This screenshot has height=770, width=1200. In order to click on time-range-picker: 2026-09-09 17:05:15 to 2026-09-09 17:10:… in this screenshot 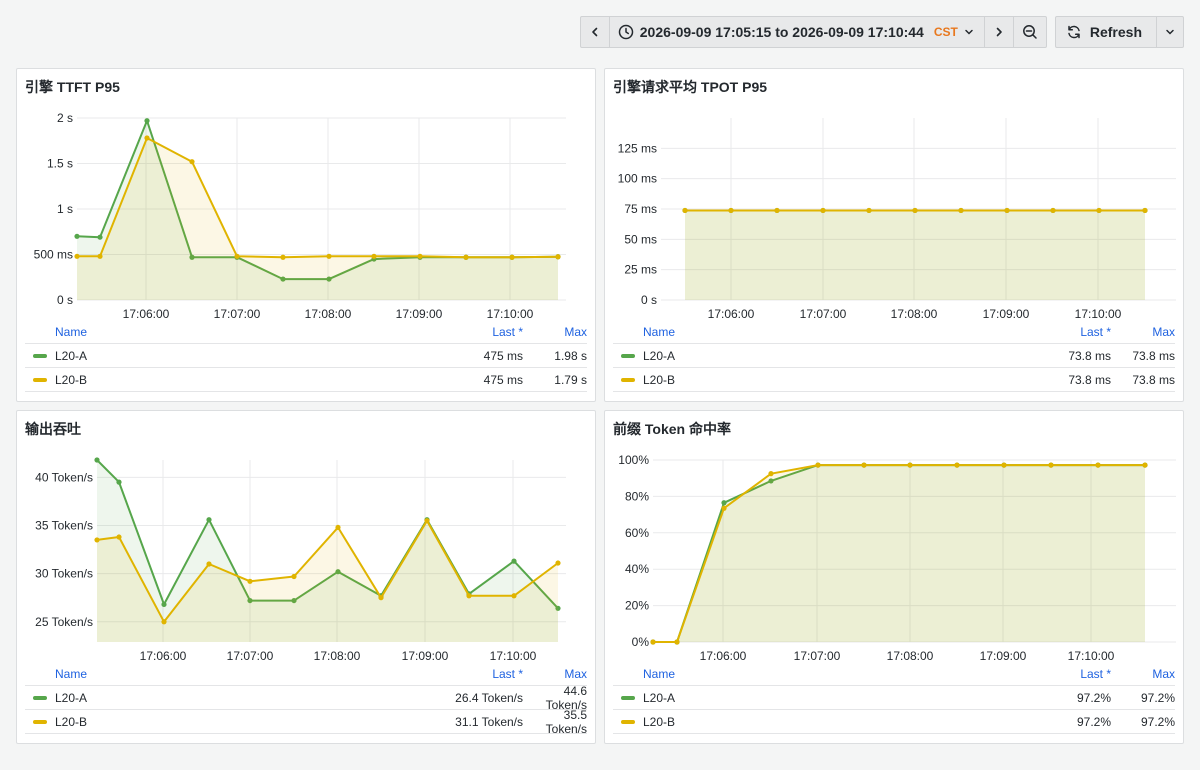, I will do `click(796, 32)`.